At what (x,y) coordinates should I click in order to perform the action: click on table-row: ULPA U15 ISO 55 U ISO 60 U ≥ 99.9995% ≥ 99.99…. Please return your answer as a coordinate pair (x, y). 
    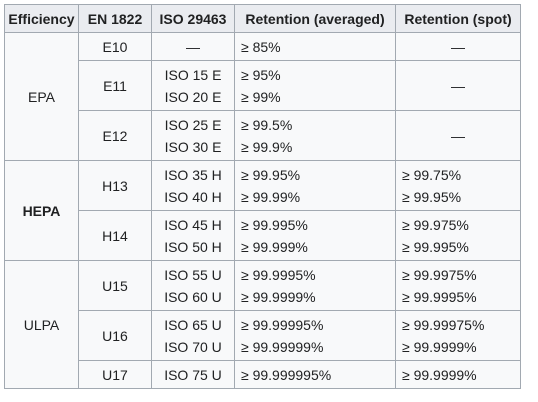
    Looking at the image, I should click on (263, 286).